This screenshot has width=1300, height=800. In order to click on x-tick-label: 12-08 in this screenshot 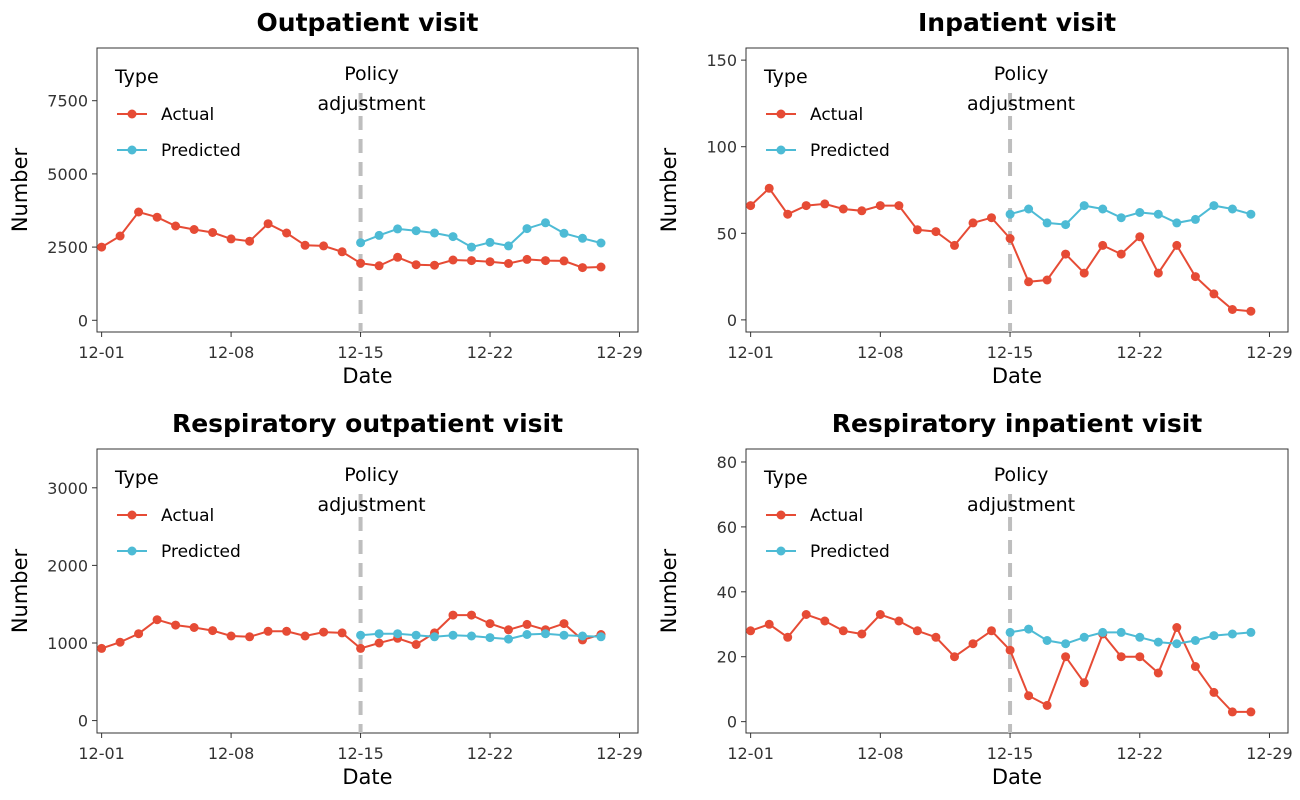, I will do `click(231, 753)`.